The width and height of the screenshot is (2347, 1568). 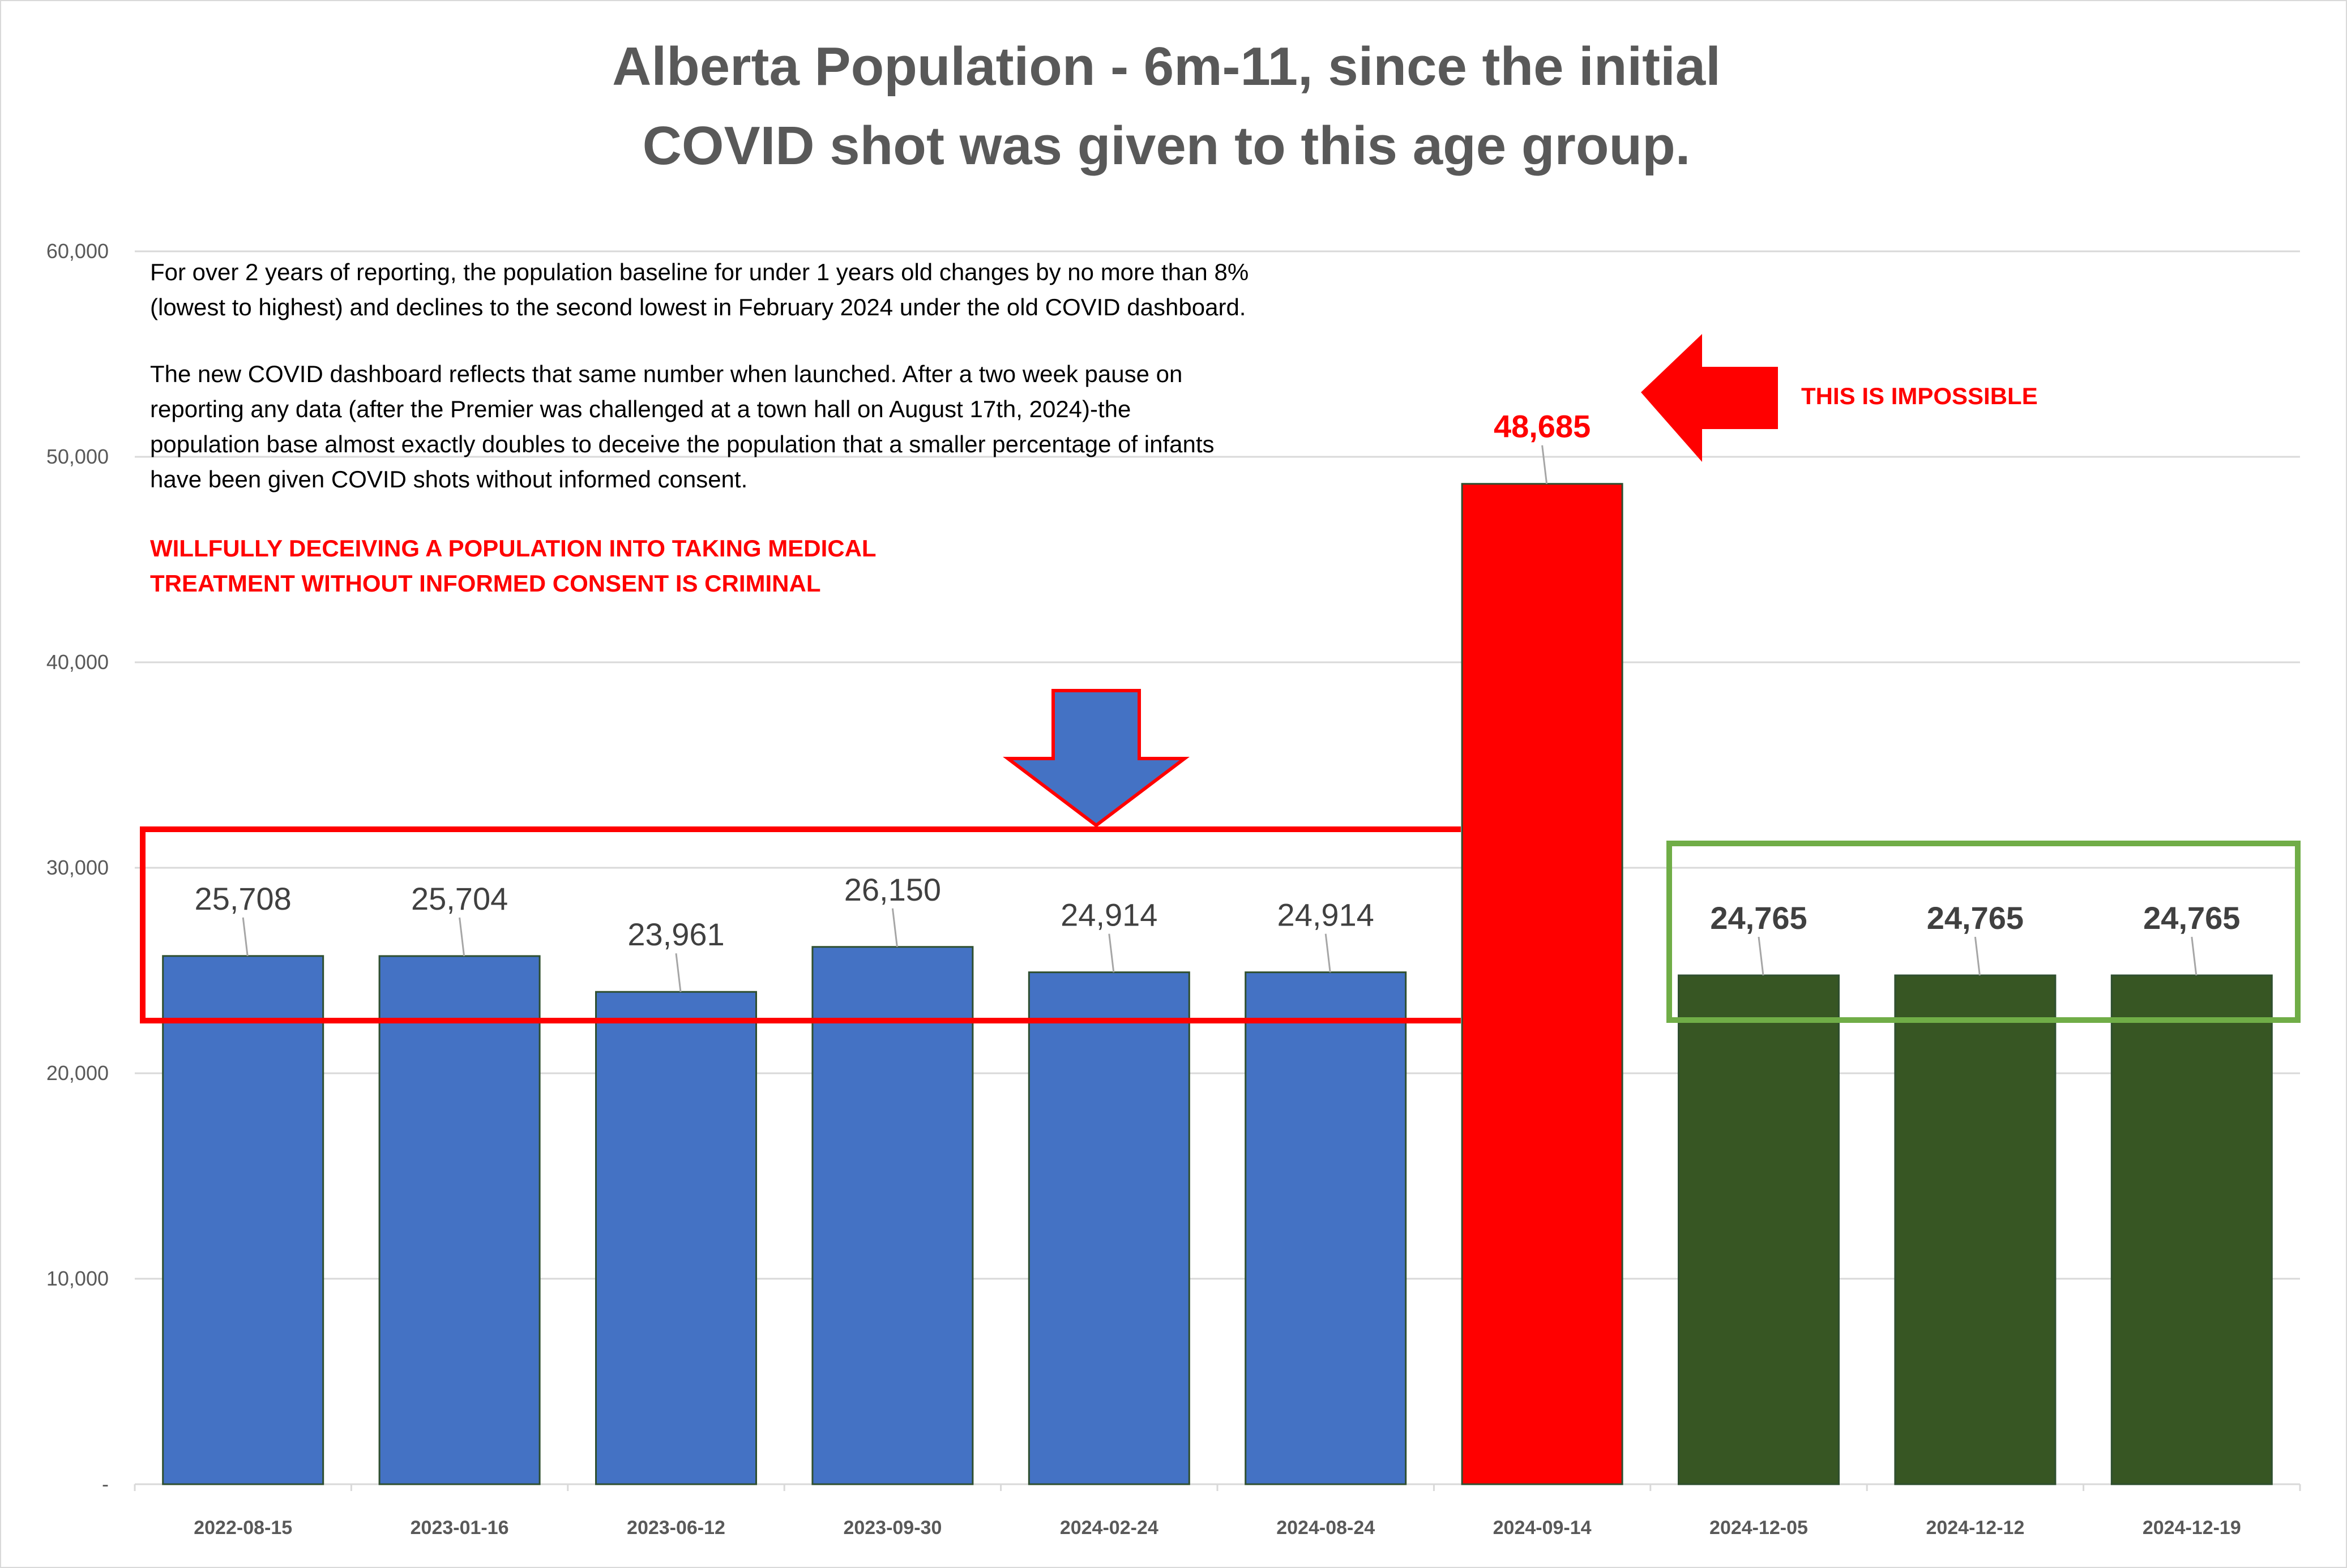 What do you see at coordinates (77, 1073) in the screenshot?
I see `y-tick-label: 20,000` at bounding box center [77, 1073].